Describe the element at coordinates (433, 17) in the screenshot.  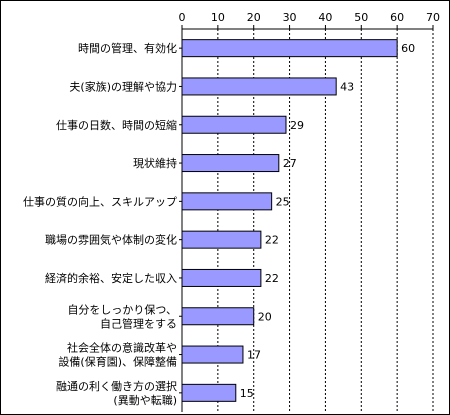
I see `x-tick-label-70: 70` at that location.